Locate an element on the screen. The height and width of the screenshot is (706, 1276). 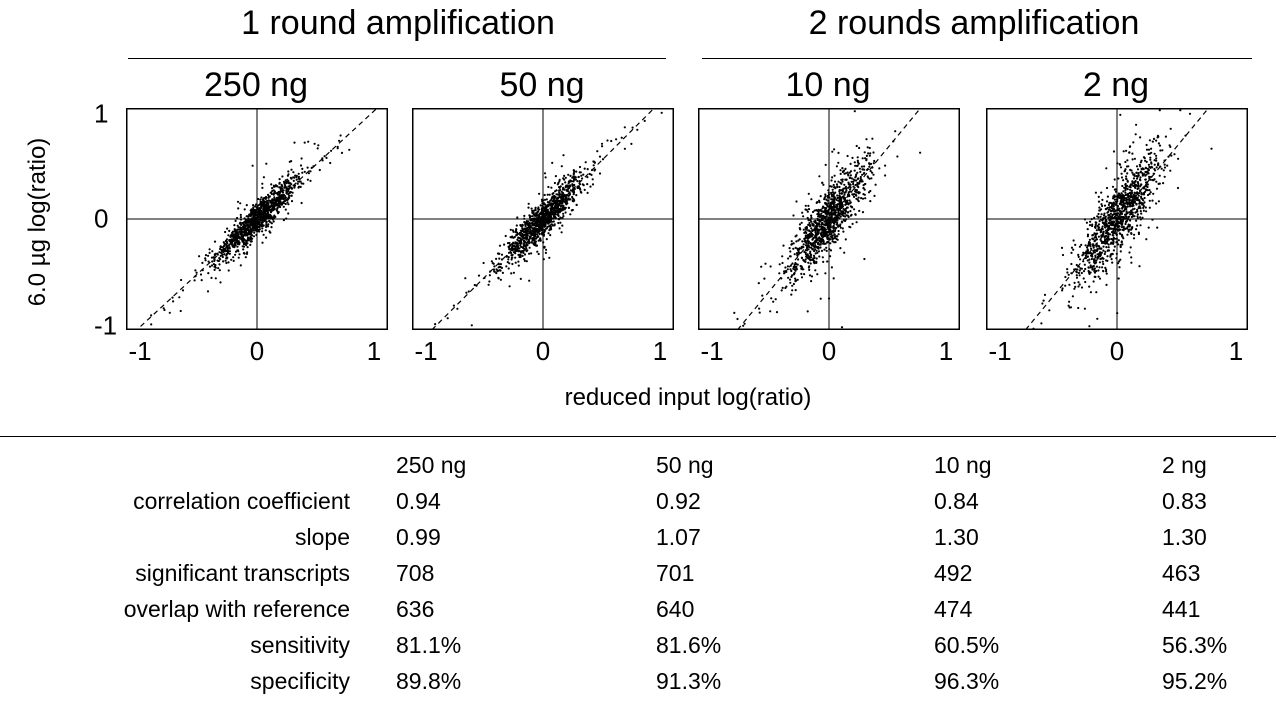
table-cell: 0.84 is located at coordinates (956, 501).